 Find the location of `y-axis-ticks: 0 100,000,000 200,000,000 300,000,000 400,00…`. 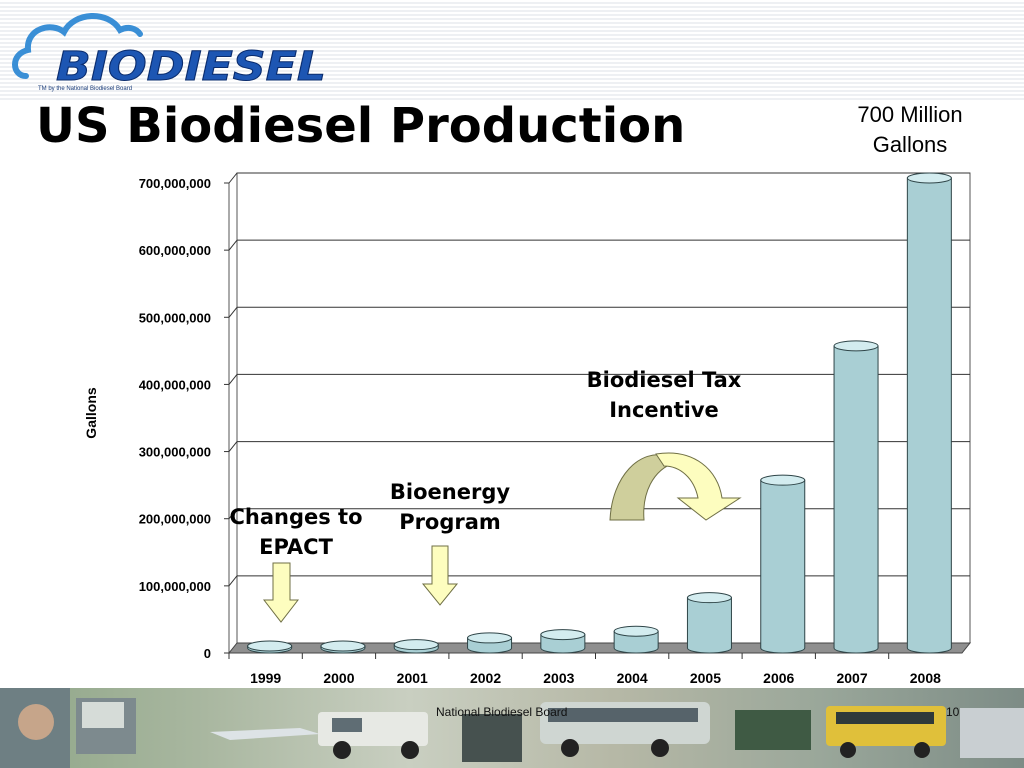

y-axis-ticks: 0 100,000,000 200,000,000 300,000,000 400,00… is located at coordinates (184, 418).